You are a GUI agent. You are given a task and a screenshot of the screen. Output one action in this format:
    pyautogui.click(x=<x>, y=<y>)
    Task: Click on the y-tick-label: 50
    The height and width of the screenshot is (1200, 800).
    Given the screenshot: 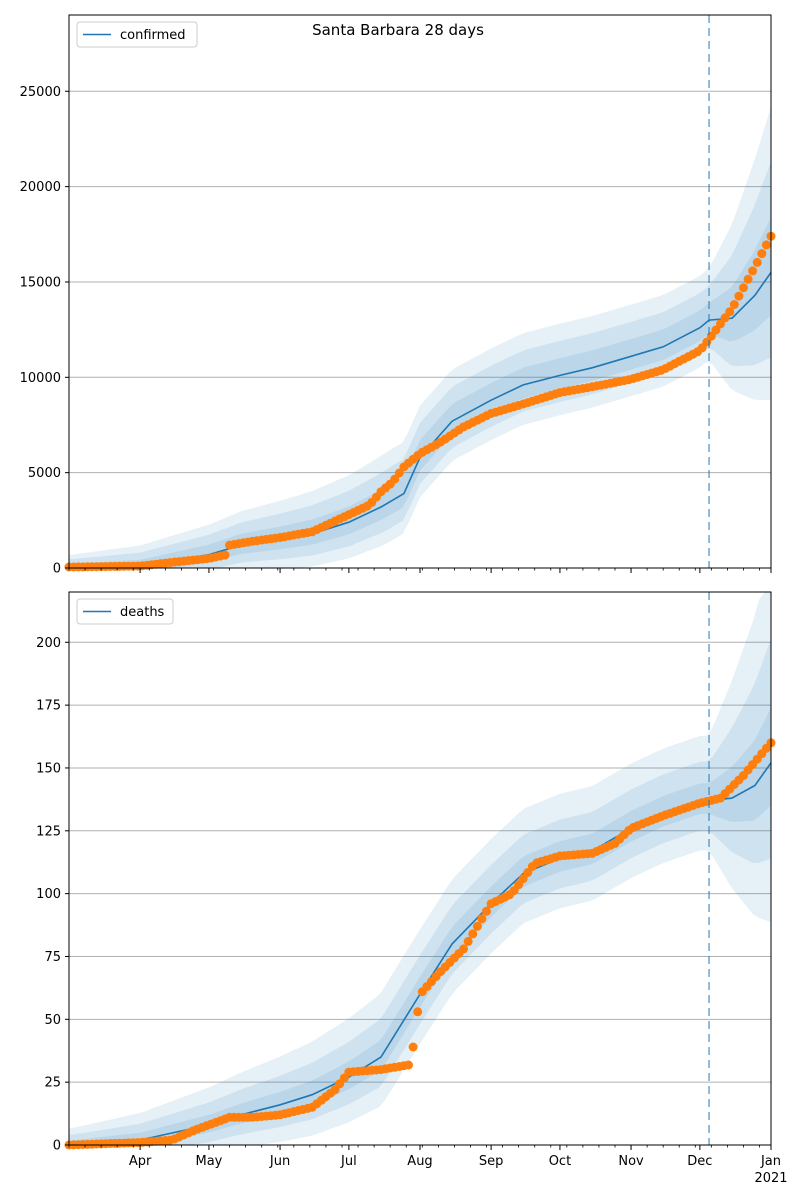 What is the action you would take?
    pyautogui.click(x=52, y=1020)
    